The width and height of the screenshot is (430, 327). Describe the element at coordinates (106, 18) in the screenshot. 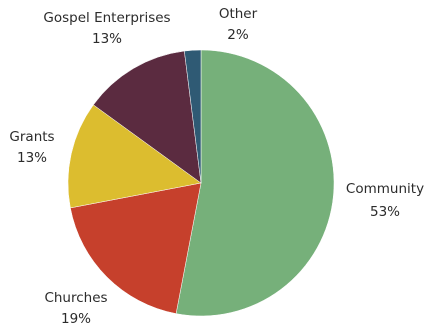

I see `slice-label-gospel-enterprises: Gospel Enterprises` at that location.